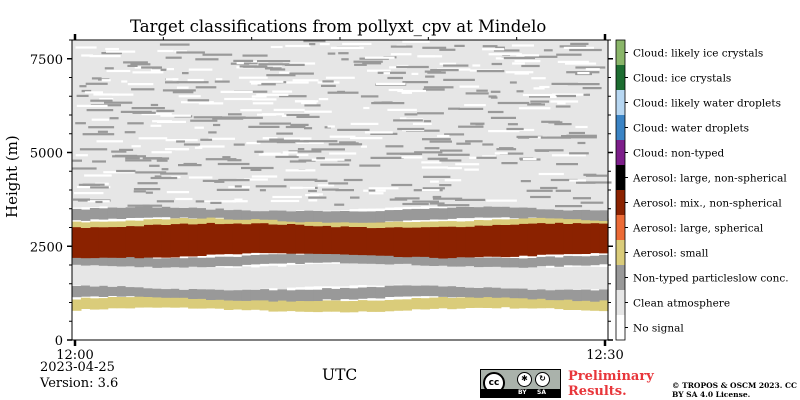 This screenshot has width=800, height=400. What do you see at coordinates (698, 54) in the screenshot?
I see `colorbar-label: Cloud: likely ice crystals` at bounding box center [698, 54].